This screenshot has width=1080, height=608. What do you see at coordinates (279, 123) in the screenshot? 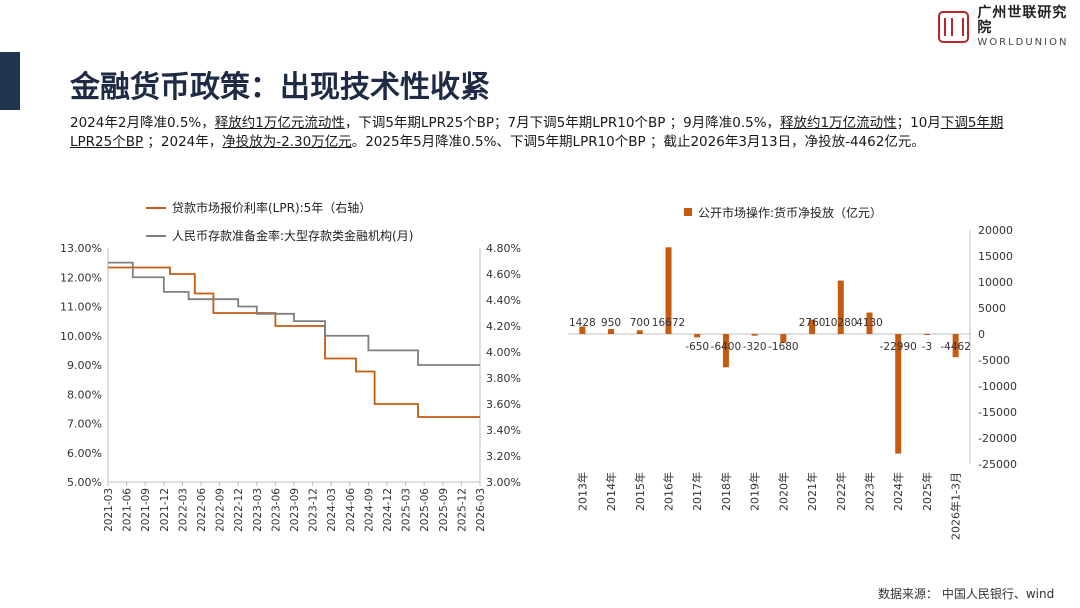
I see `summary-segment: 释放约1万亿元流动性` at bounding box center [279, 123].